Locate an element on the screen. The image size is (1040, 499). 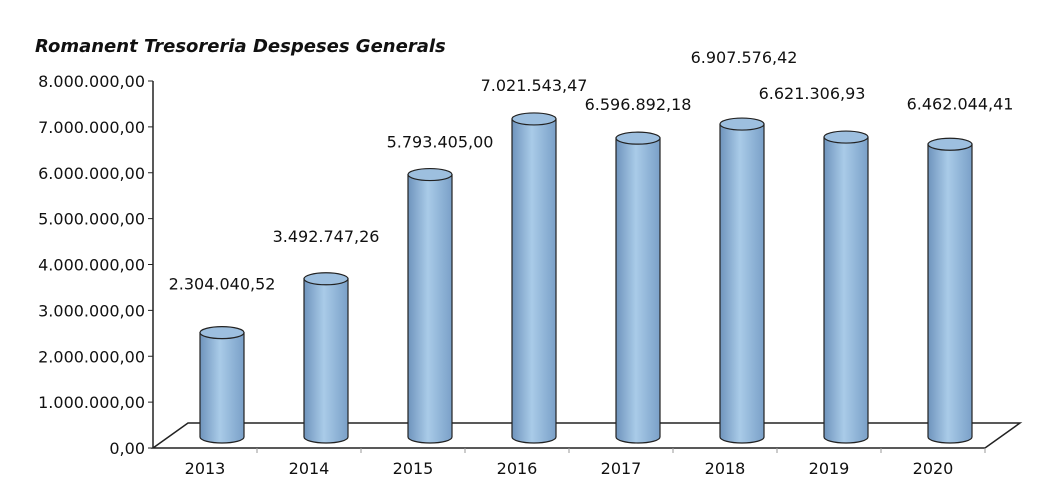
data-label: 2.304.040,52 is located at coordinates (222, 284).